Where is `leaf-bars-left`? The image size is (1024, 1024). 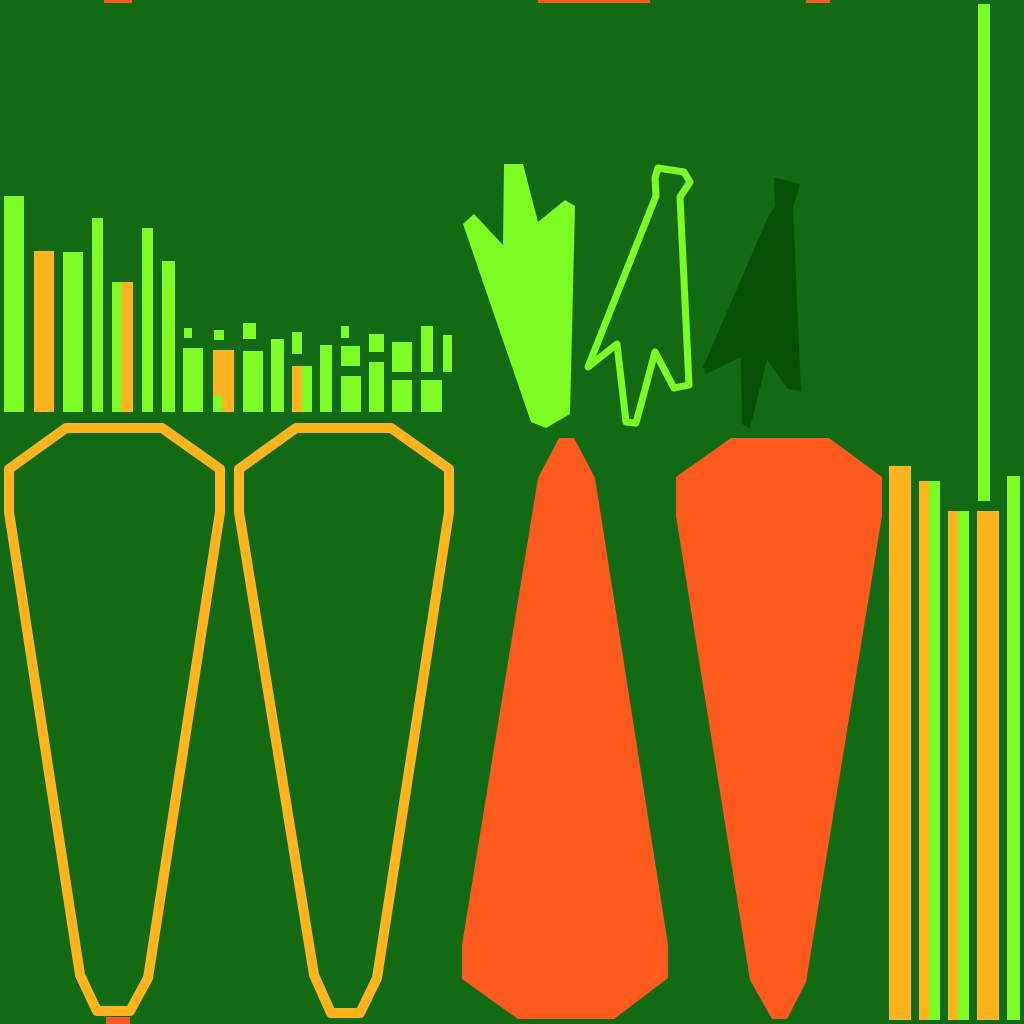
leaf-bars-left is located at coordinates (89, 304).